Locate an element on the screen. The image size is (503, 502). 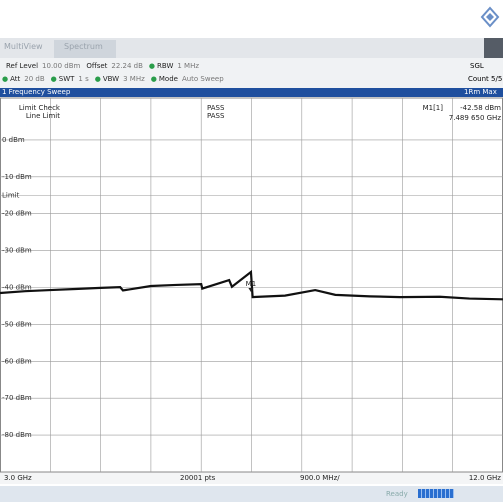
setting-value: 20 dB is located at coordinates (34, 79).